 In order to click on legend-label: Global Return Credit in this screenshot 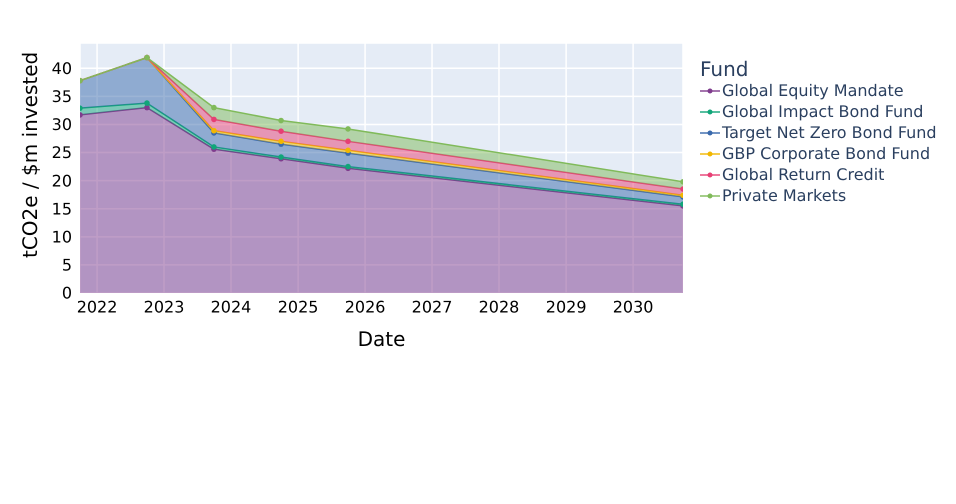, I will do `click(803, 174)`.